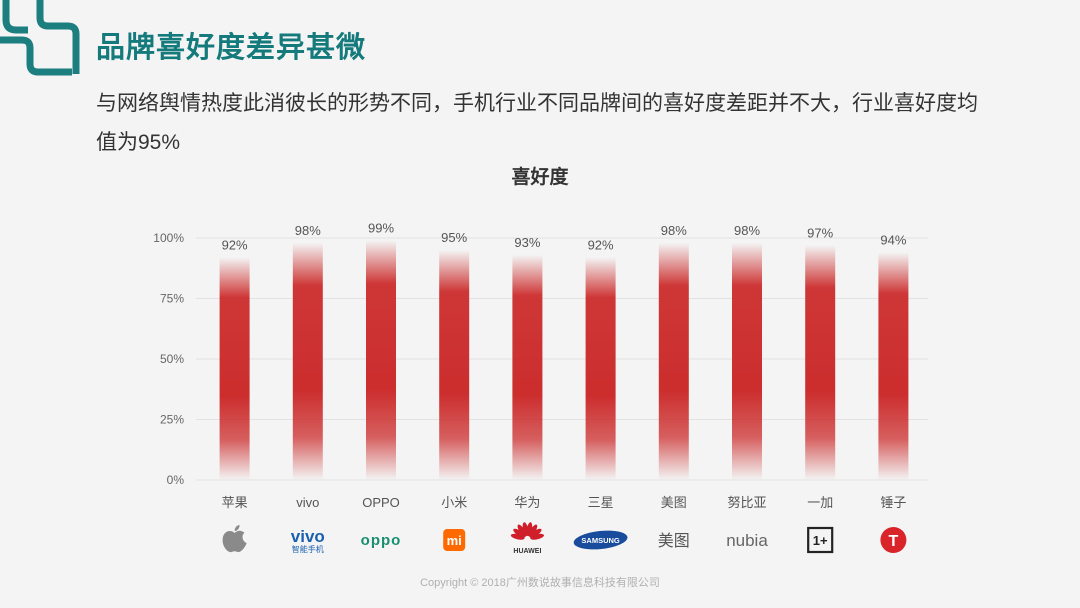 The height and width of the screenshot is (608, 1080). I want to click on nubia-logo: nubia, so click(747, 540).